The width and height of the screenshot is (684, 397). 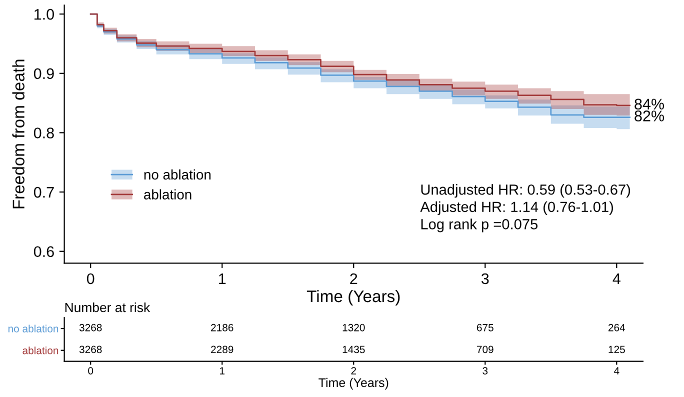 What do you see at coordinates (649, 116) in the screenshot?
I see `annotation: 82%` at bounding box center [649, 116].